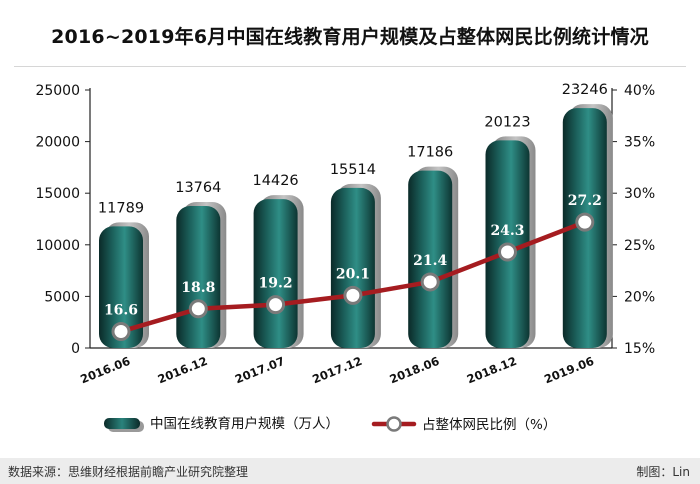  Describe the element at coordinates (350, 66) in the screenshot. I see `title-divider` at that location.